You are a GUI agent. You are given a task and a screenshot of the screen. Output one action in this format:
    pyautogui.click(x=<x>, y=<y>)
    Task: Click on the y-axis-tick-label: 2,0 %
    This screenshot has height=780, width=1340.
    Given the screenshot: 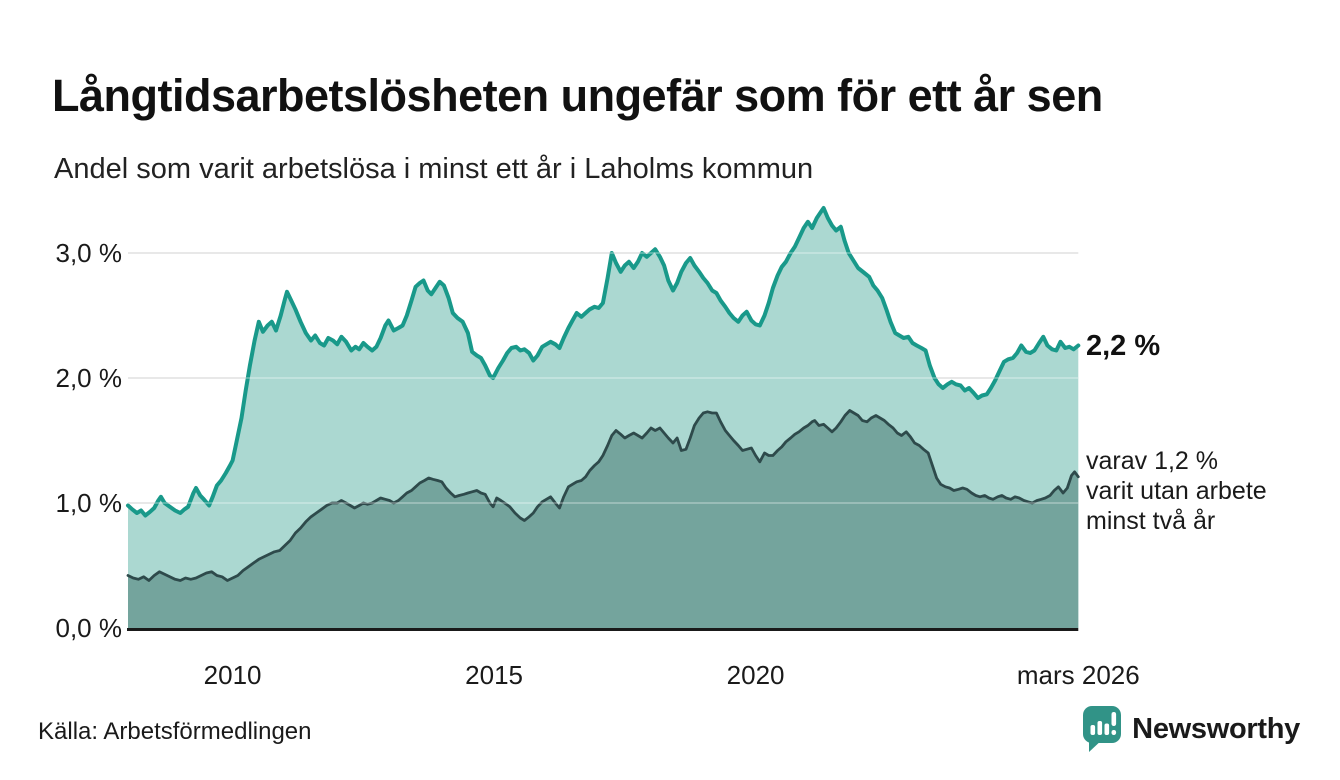 What is the action you would take?
    pyautogui.click(x=89, y=378)
    